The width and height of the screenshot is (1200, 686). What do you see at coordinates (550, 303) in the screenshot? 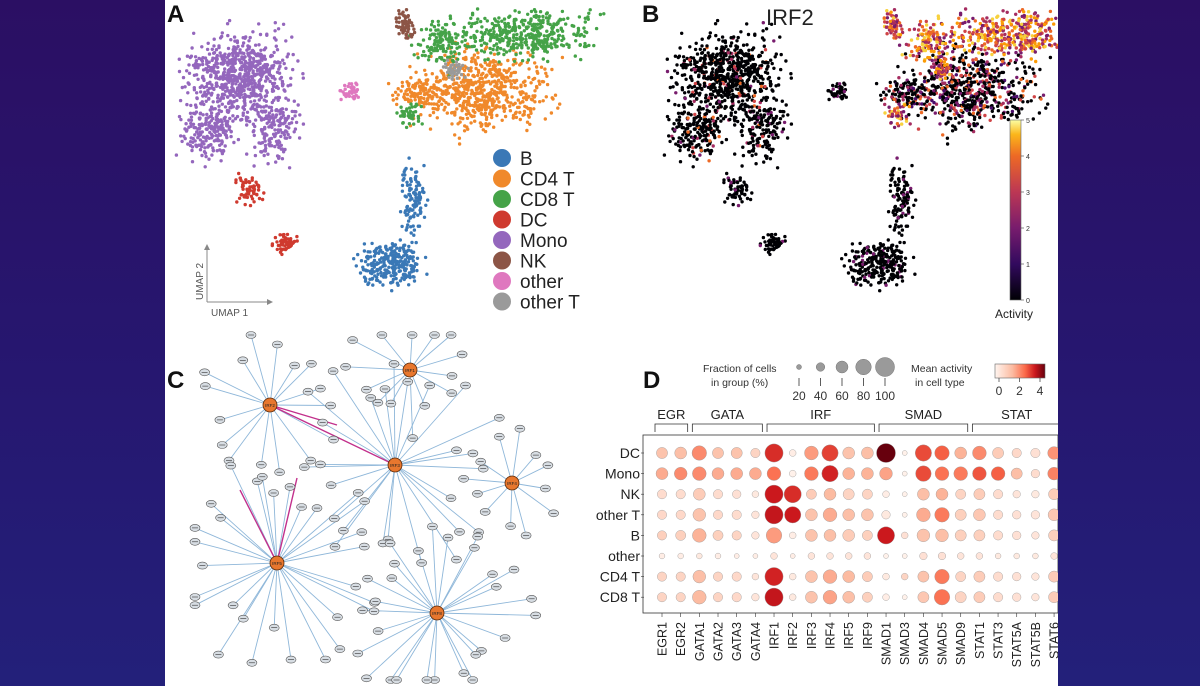
I see `legend-label-other-t: other T` at bounding box center [550, 303].